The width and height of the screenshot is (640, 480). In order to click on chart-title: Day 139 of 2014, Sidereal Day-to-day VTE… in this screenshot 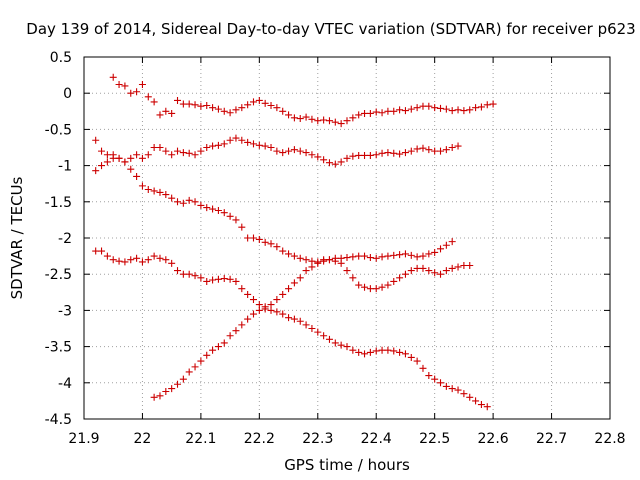, I will do `click(330, 29)`.